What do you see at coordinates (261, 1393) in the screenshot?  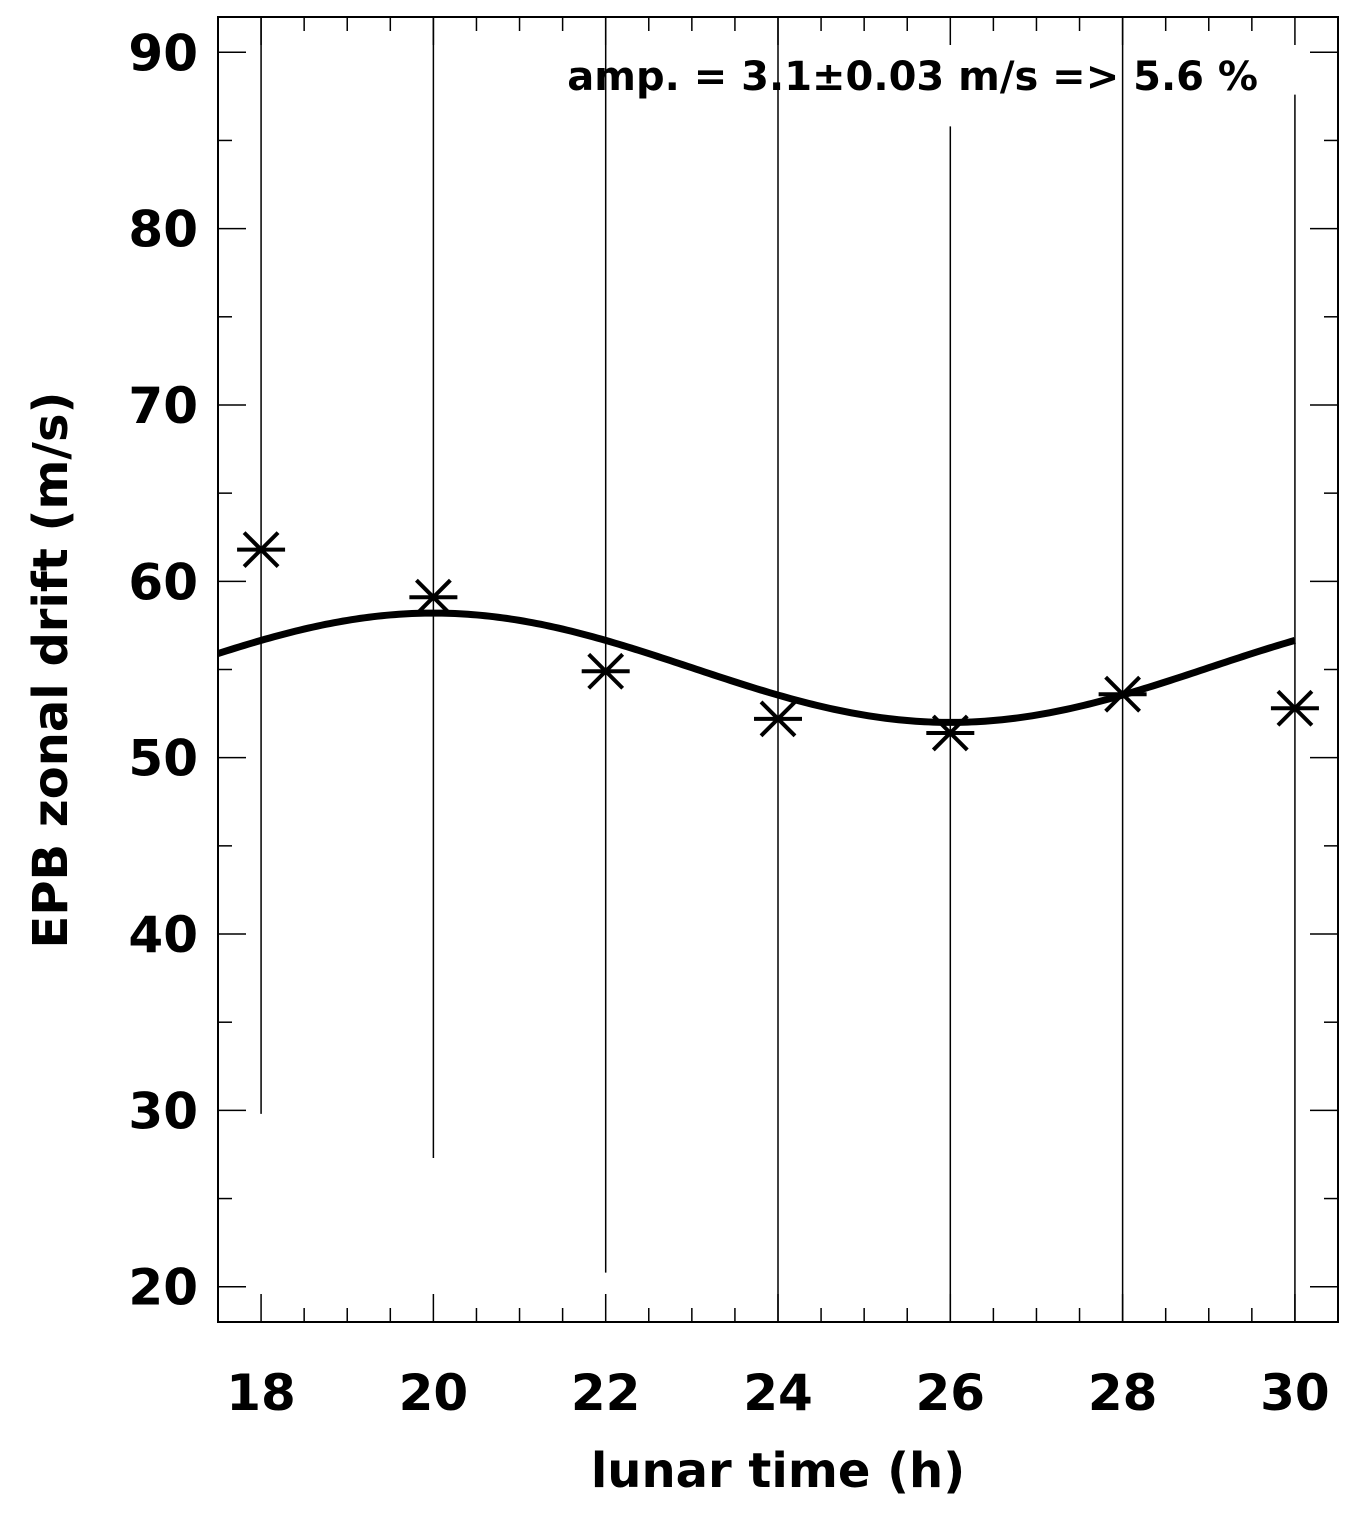 I see `x-tick-label: 18` at bounding box center [261, 1393].